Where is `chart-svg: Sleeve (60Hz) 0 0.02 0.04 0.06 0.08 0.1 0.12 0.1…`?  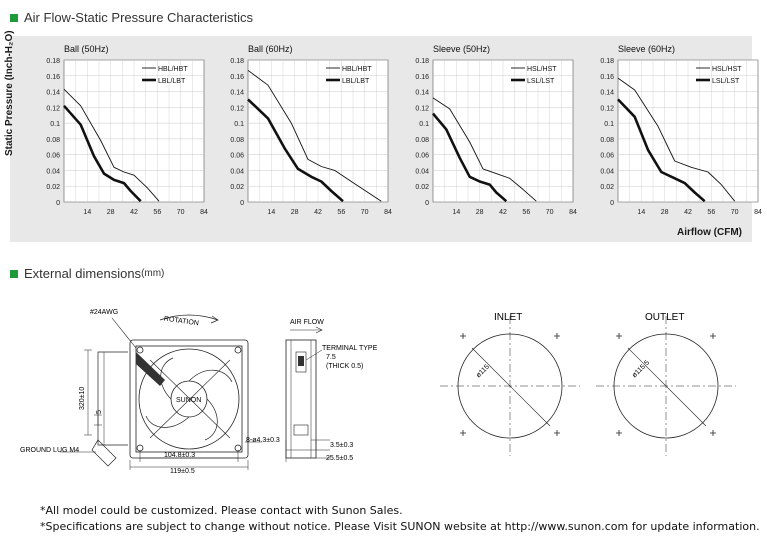 chart-svg: Sleeve (60Hz) 0 0.02 0.04 0.06 0.08 0.1 0.12 0.1… is located at coordinates (681, 130).